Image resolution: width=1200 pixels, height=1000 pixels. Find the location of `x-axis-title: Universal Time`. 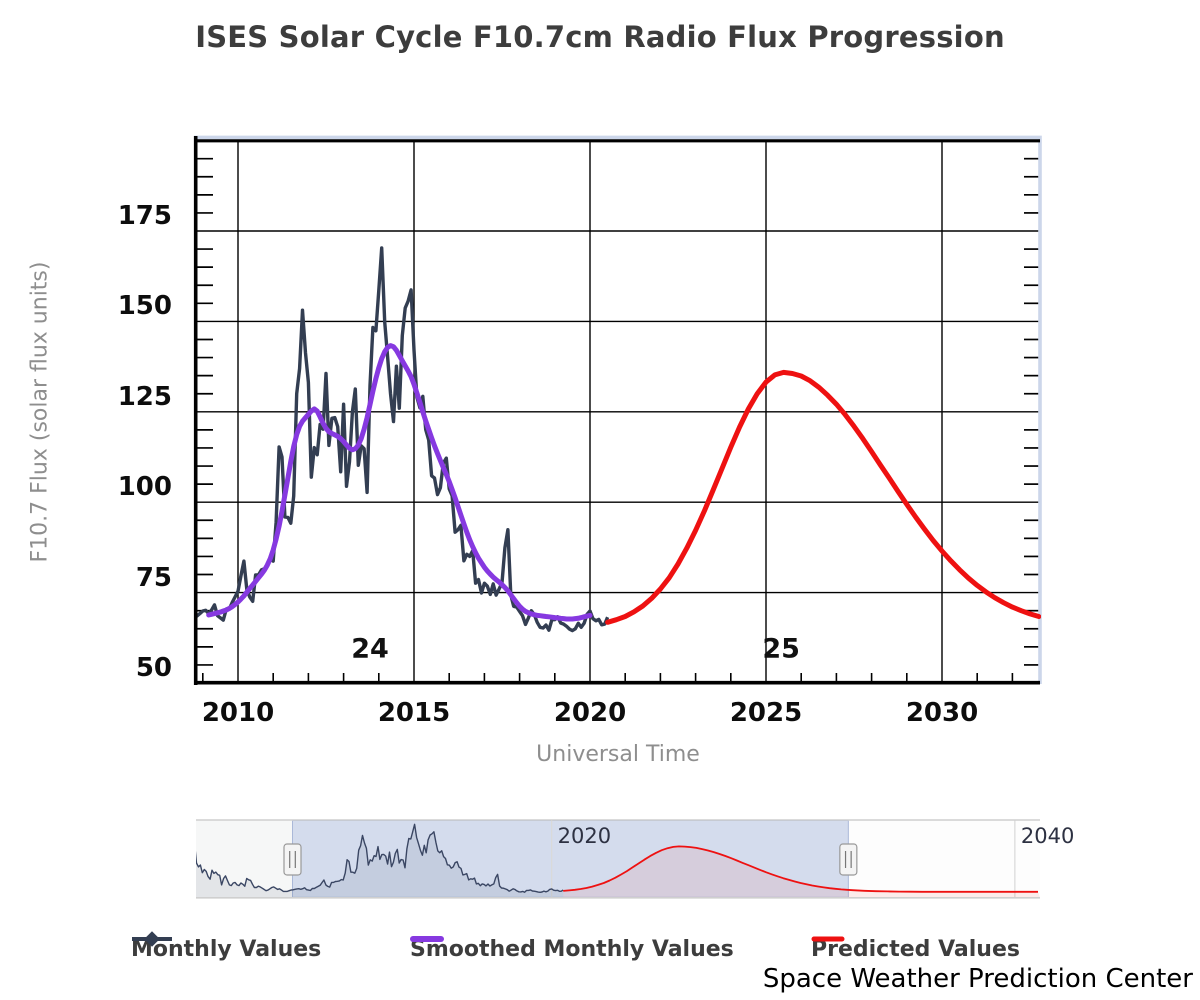

x-axis-title: Universal Time is located at coordinates (618, 754).